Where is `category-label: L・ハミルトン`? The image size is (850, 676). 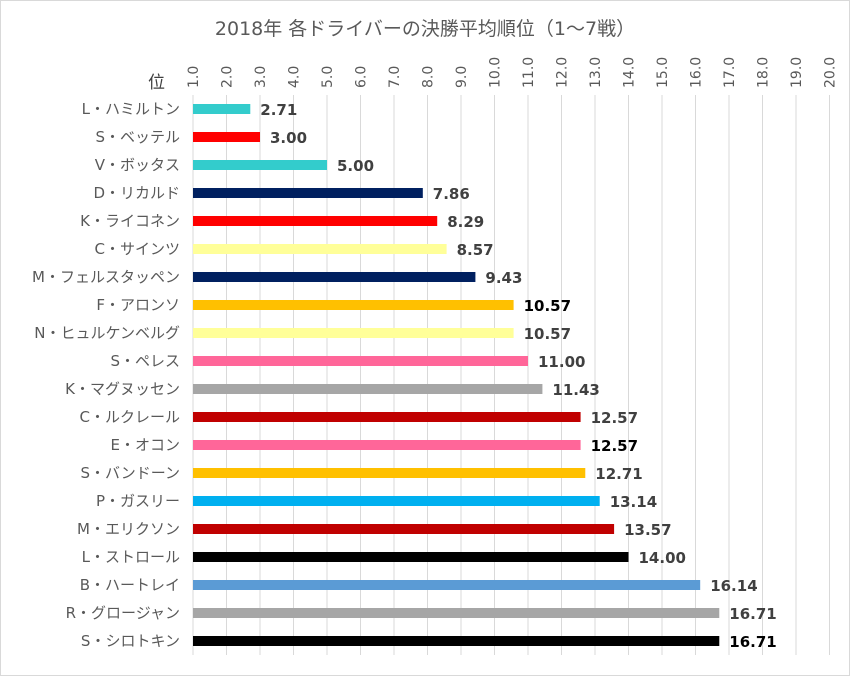
category-label: L・ハミルトン is located at coordinates (131, 109).